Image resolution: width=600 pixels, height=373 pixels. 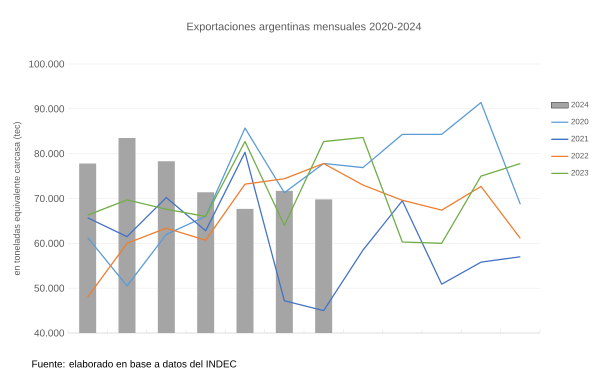 I want to click on y-tick-label: 70.000, so click(x=49, y=198).